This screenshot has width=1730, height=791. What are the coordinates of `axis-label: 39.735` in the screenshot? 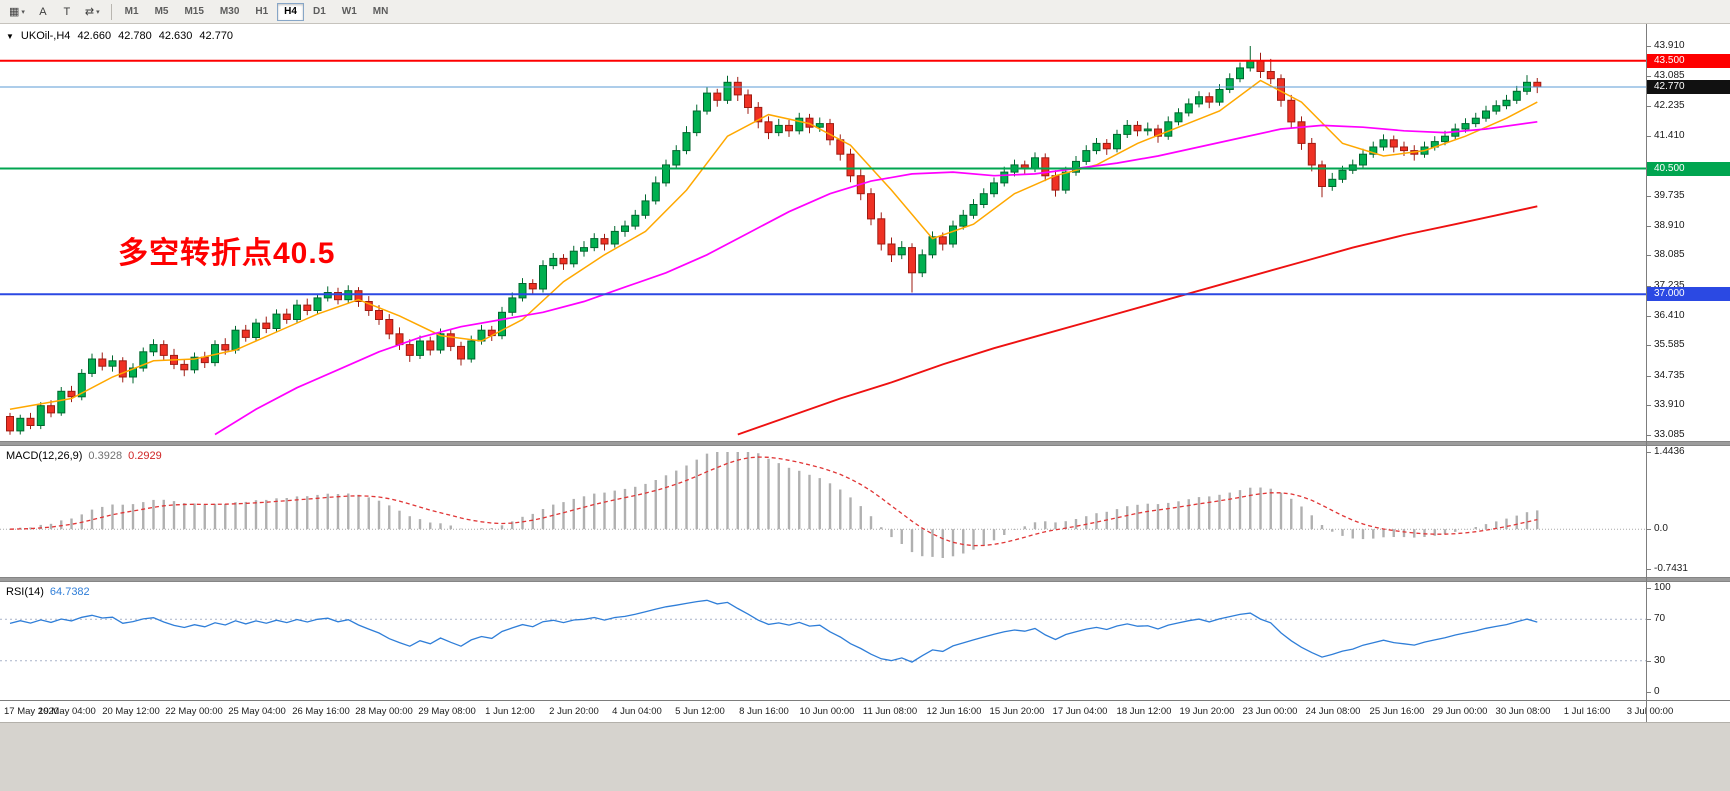 It's located at (1669, 195).